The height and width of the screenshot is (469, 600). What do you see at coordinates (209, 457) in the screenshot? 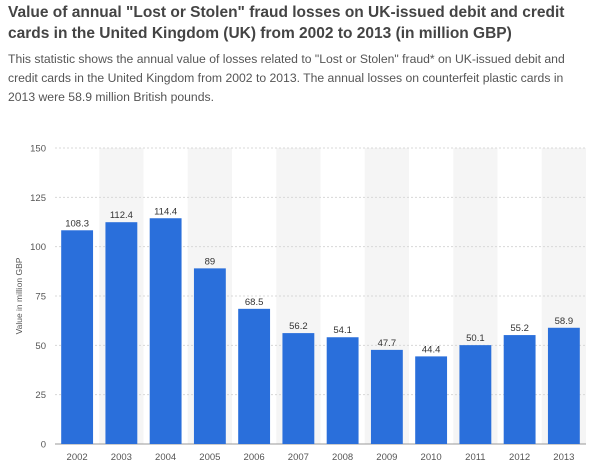
I see `x-tick-label: 2005` at bounding box center [209, 457].